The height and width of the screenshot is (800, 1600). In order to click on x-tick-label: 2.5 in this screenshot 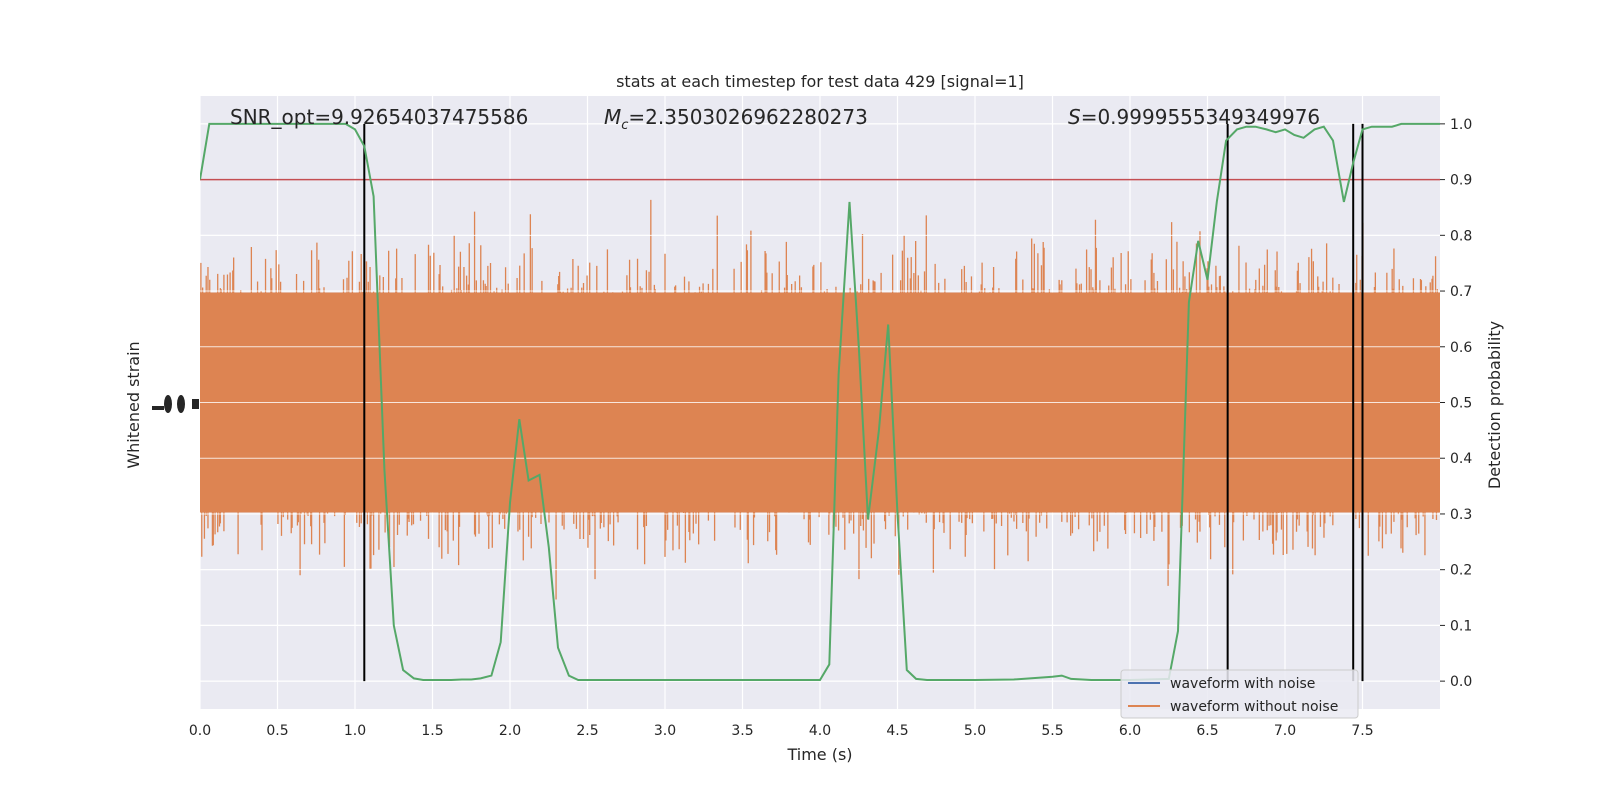, I will do `click(587, 731)`.